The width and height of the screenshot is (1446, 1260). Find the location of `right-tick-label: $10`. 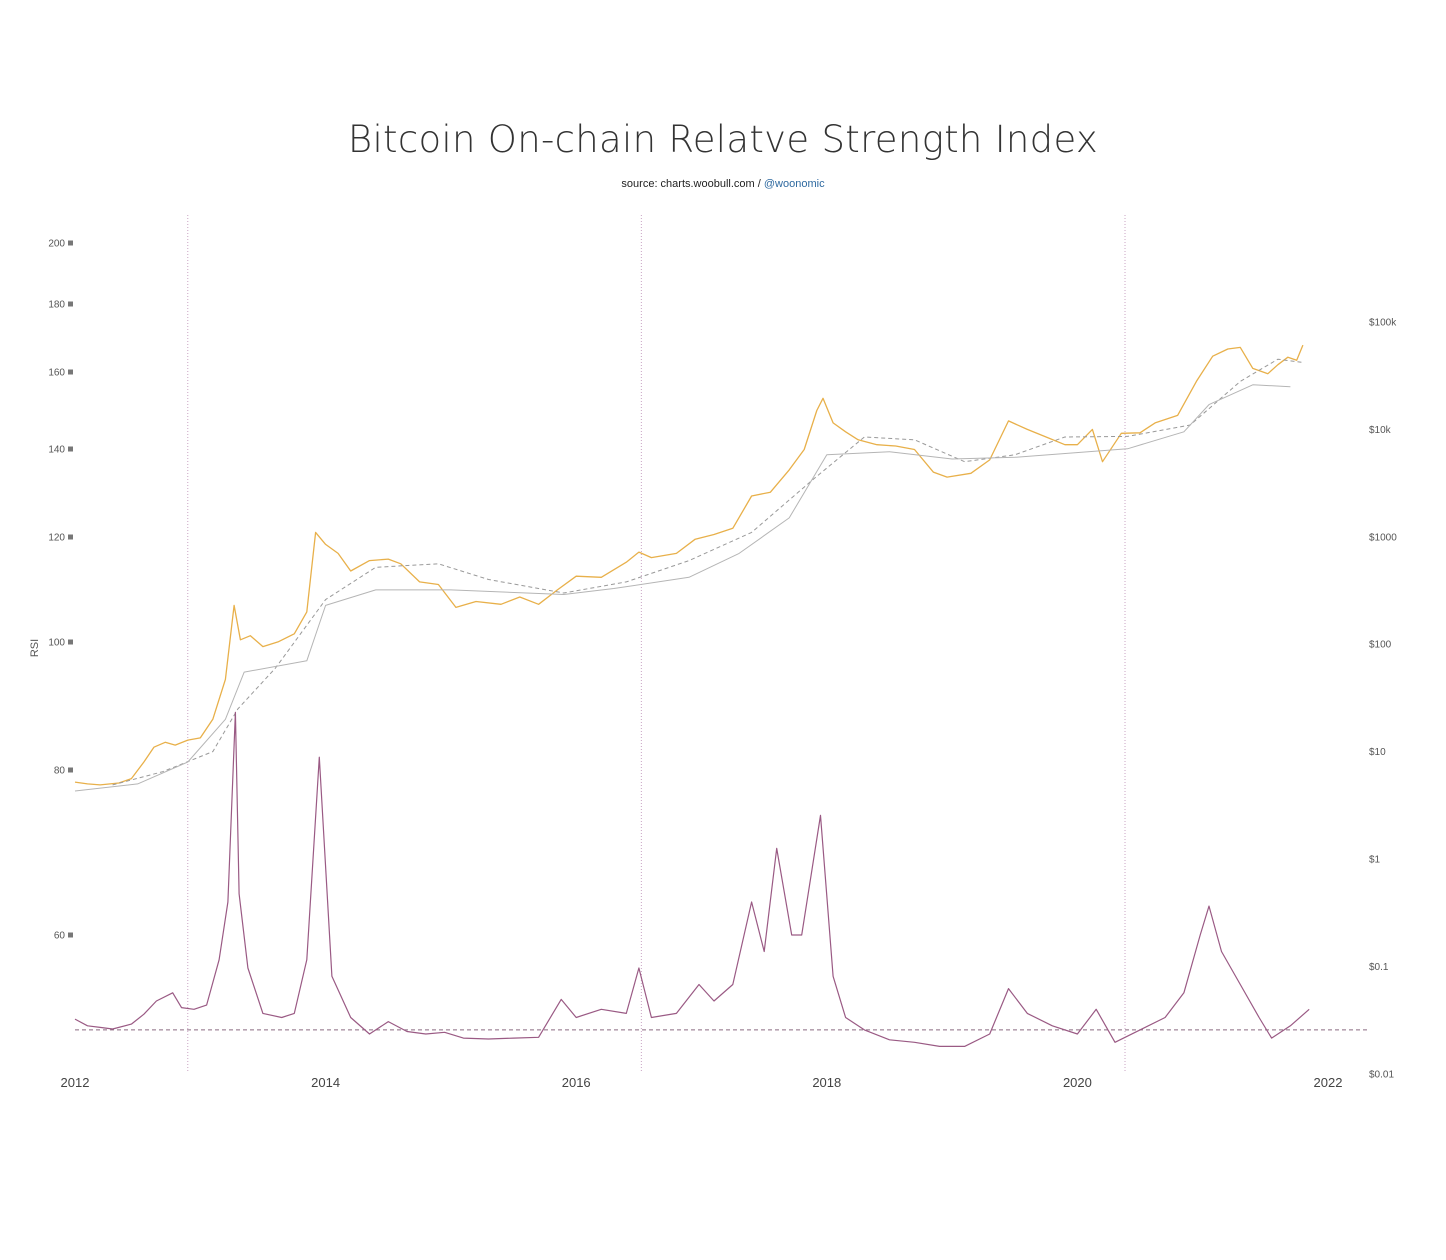

right-tick-label: $10 is located at coordinates (1377, 752).